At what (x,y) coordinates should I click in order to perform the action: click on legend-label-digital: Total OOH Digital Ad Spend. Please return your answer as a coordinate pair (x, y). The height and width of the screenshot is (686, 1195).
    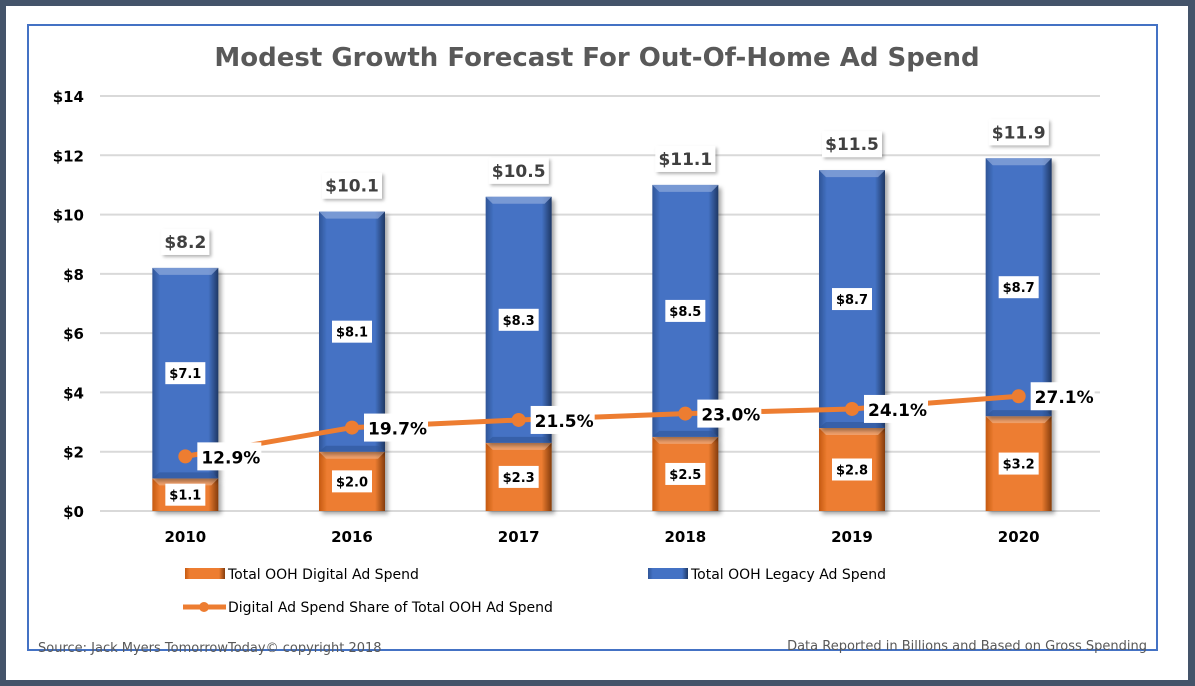
    Looking at the image, I should click on (323, 575).